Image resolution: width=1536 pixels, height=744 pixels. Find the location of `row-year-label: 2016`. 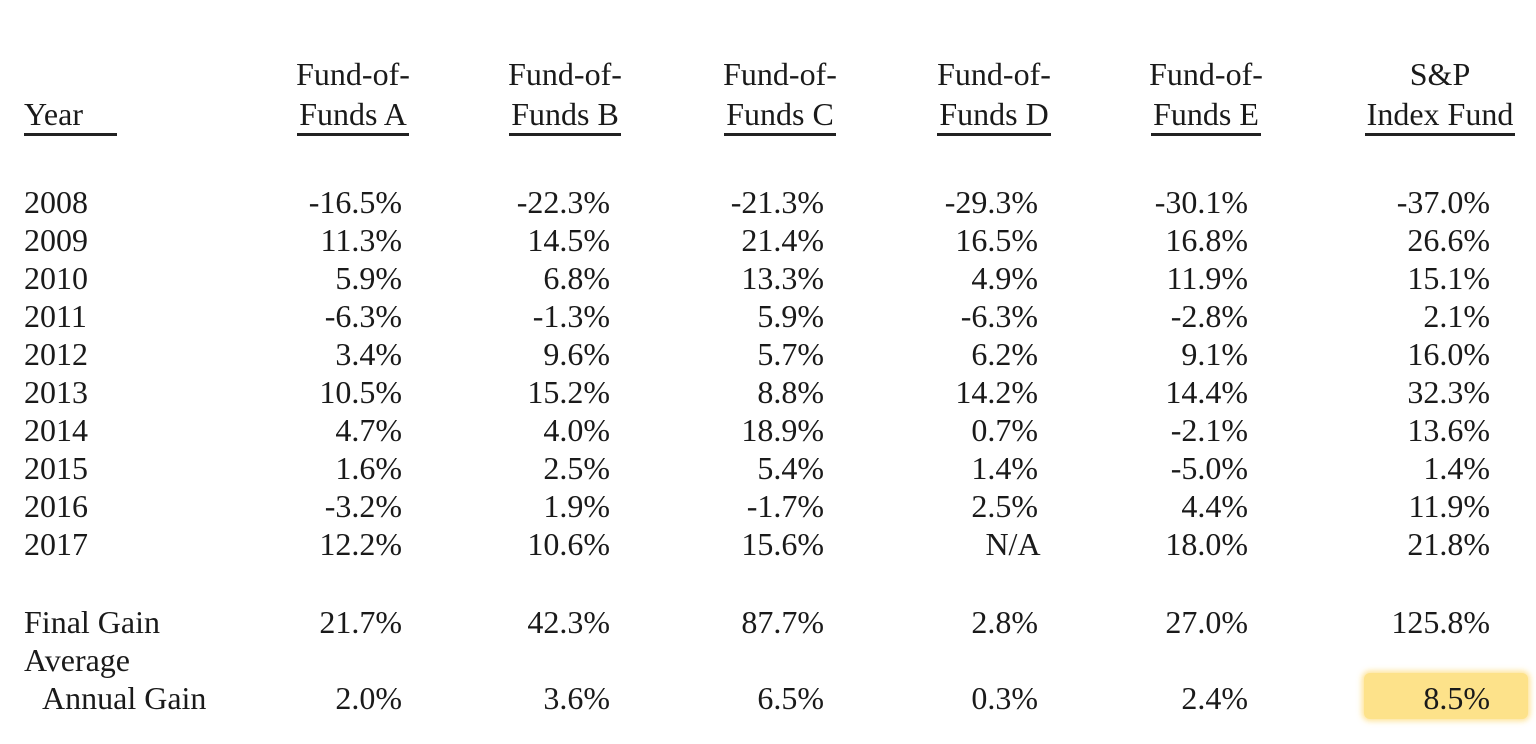

row-year-label: 2016 is located at coordinates (56, 506).